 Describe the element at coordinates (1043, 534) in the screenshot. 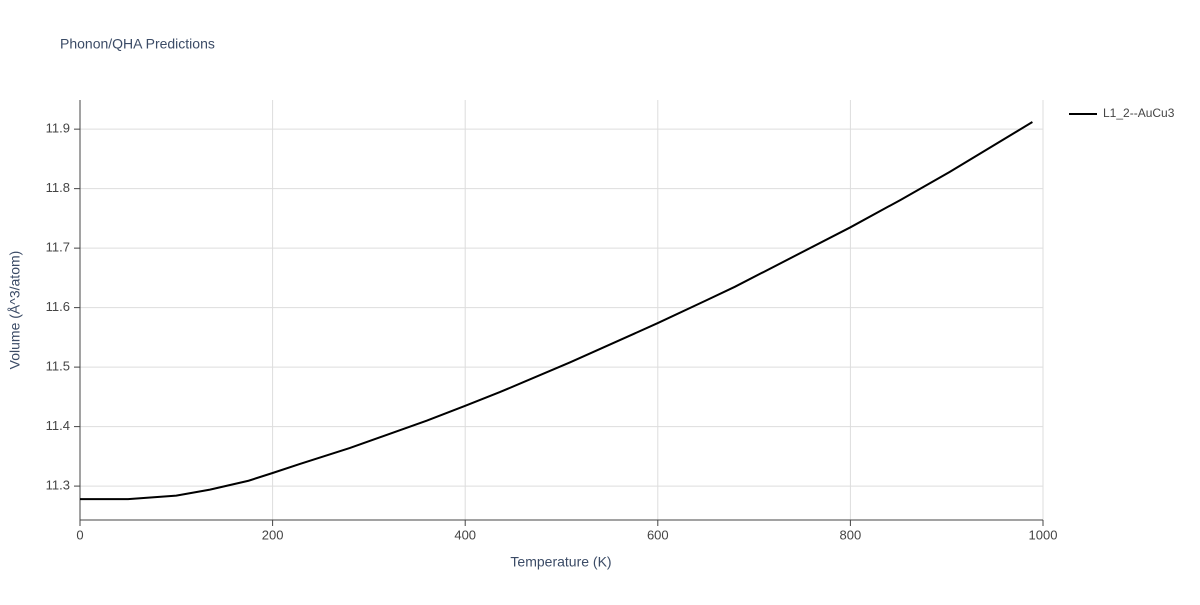

I see `x-tick-label: 1000` at that location.